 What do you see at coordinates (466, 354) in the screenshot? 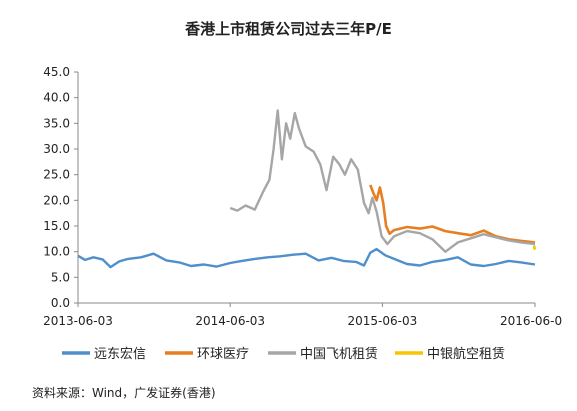
I see `legend-label: 中银航空租赁` at bounding box center [466, 354].